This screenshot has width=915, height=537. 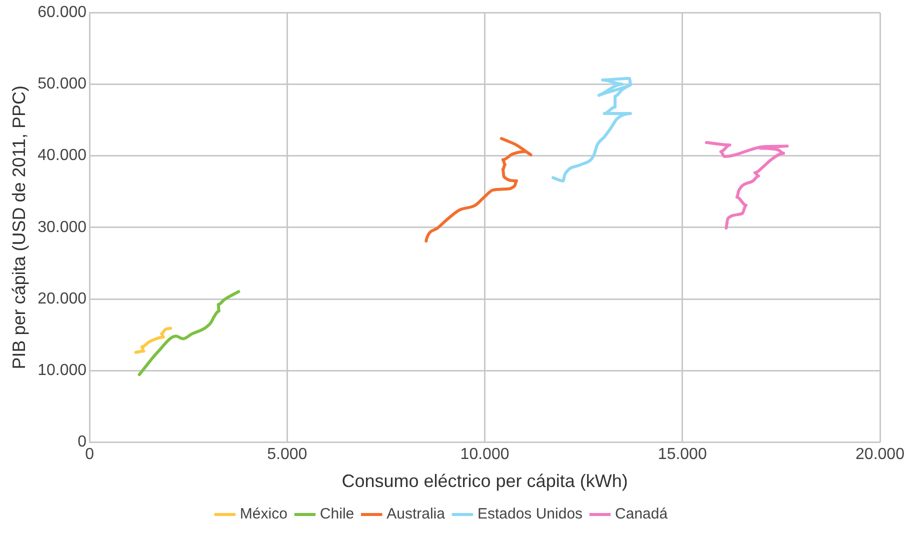 What do you see at coordinates (62, 155) in the screenshot?
I see `y-tick-label: 40.000` at bounding box center [62, 155].